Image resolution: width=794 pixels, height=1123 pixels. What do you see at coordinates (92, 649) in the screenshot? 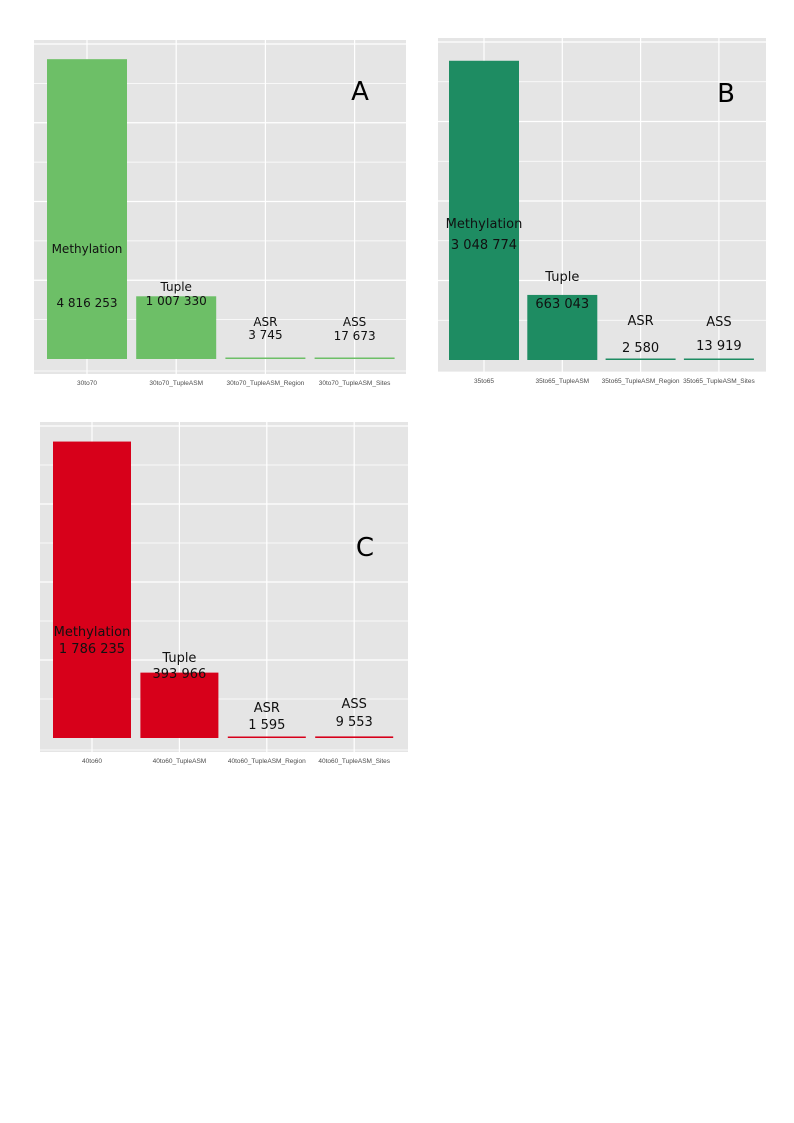
I see `bar-label-value: 1 786 235` at bounding box center [92, 649].